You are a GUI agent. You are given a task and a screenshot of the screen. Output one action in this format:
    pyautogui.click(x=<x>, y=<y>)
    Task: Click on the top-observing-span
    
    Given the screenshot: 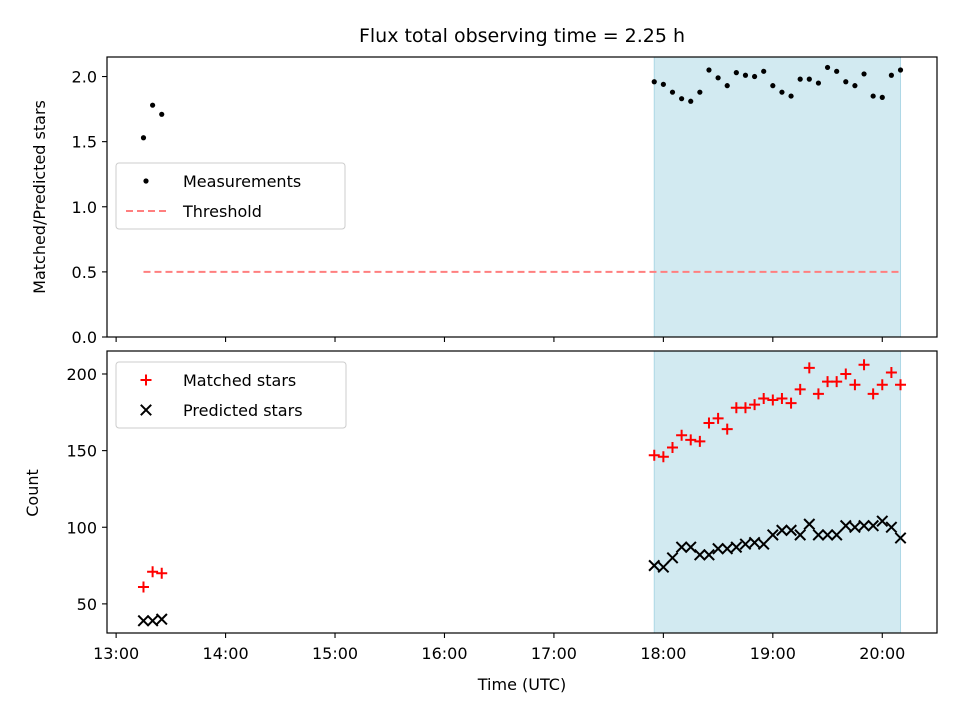 What is the action you would take?
    pyautogui.click(x=777, y=197)
    